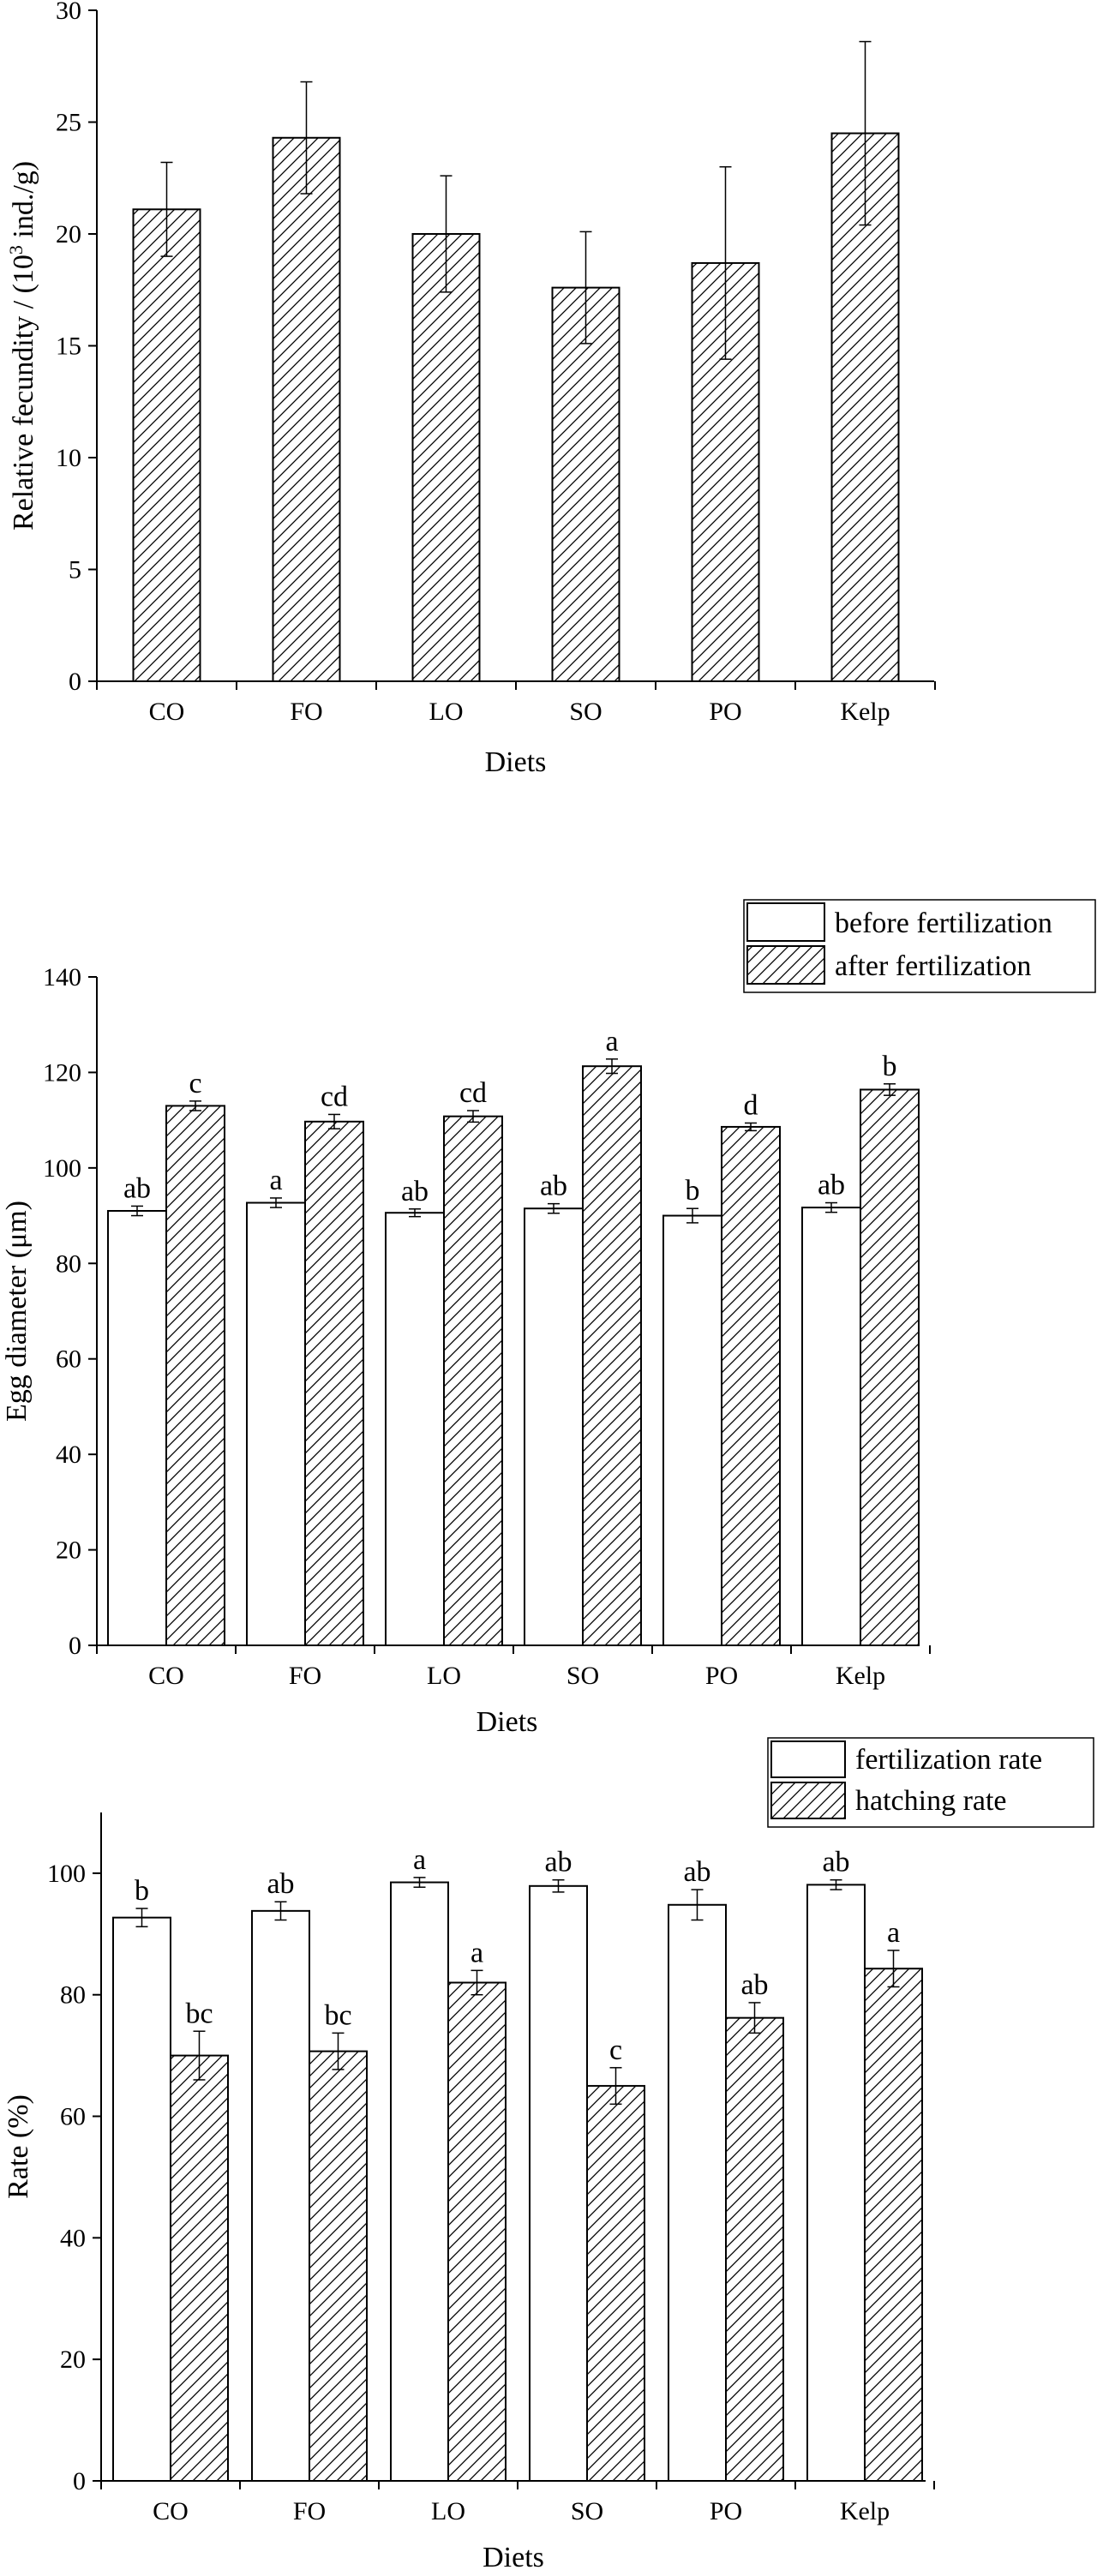 The width and height of the screenshot is (1097, 2576). Describe the element at coordinates (943, 923) in the screenshot. I see `legend-label: before fertilization` at that location.